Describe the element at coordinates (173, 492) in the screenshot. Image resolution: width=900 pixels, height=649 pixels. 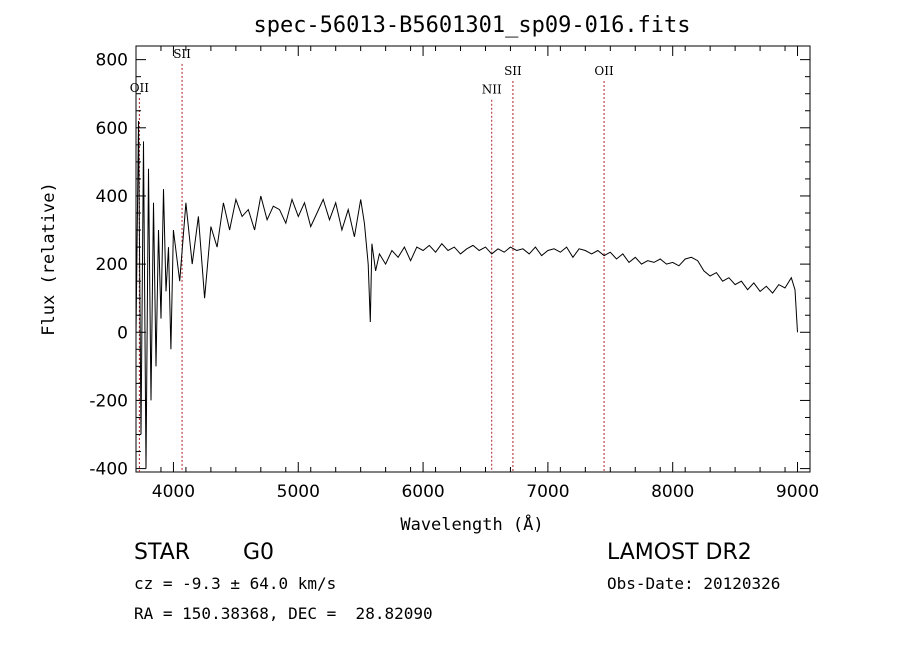
I see `x-tick-label: 4000` at that location.